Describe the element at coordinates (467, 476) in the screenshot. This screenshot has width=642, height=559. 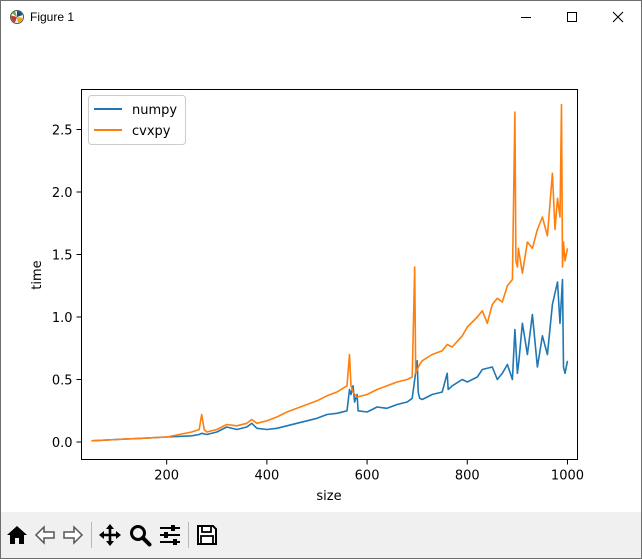
I see `x-tick-label: 800` at that location.